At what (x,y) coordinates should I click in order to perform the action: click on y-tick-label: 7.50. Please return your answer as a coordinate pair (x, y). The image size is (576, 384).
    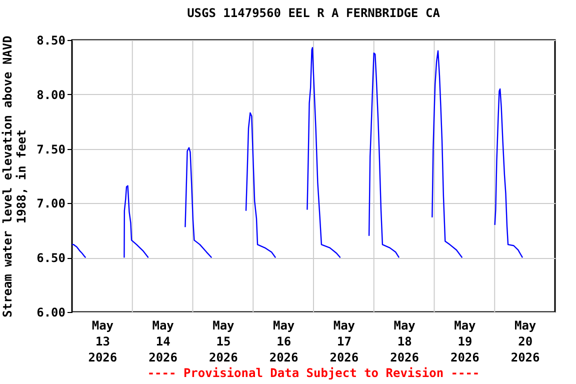
    Looking at the image, I should click on (51, 149).